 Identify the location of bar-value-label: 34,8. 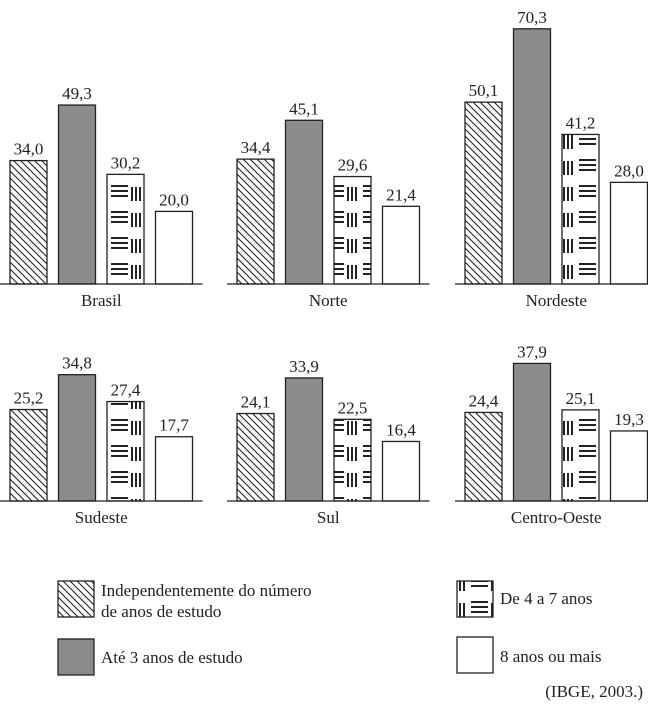
(77, 363).